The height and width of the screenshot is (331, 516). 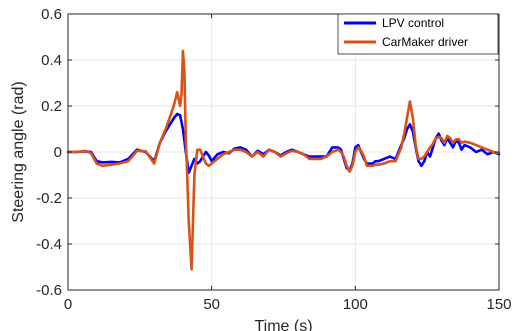 I want to click on x-tick-label: 100, so click(x=355, y=304).